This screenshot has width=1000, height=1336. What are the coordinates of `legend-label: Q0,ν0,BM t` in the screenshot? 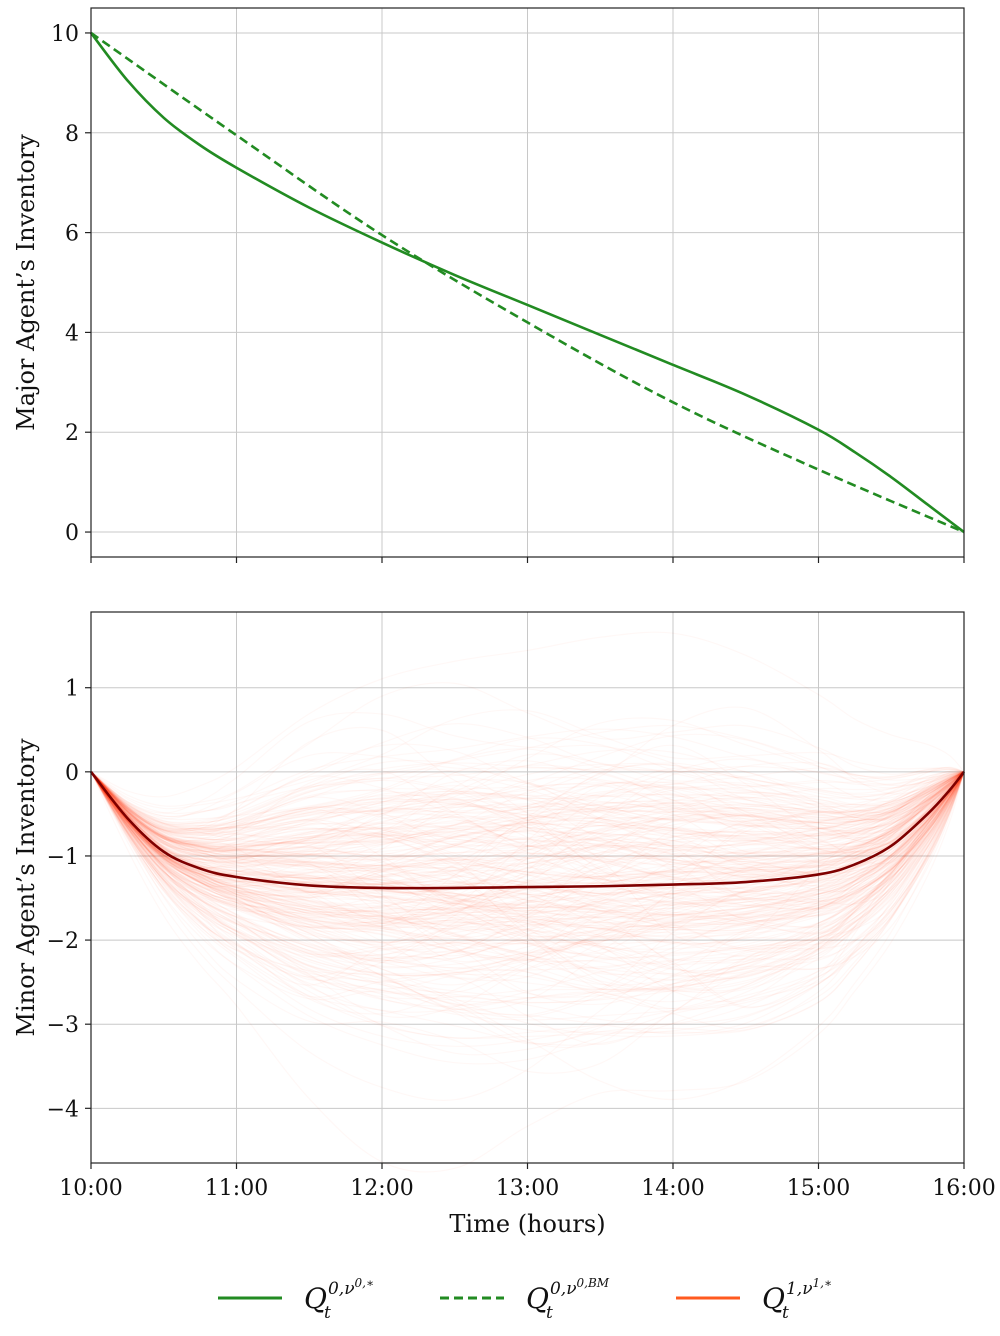 It's located at (568, 1299).